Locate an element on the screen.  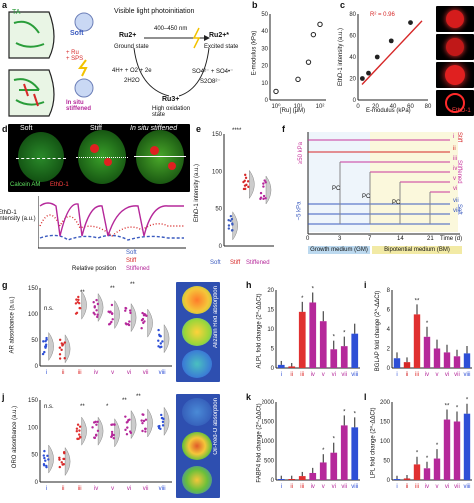
reaction-1: 4H+ + O2 + 2e is located at coordinates (132, 71).